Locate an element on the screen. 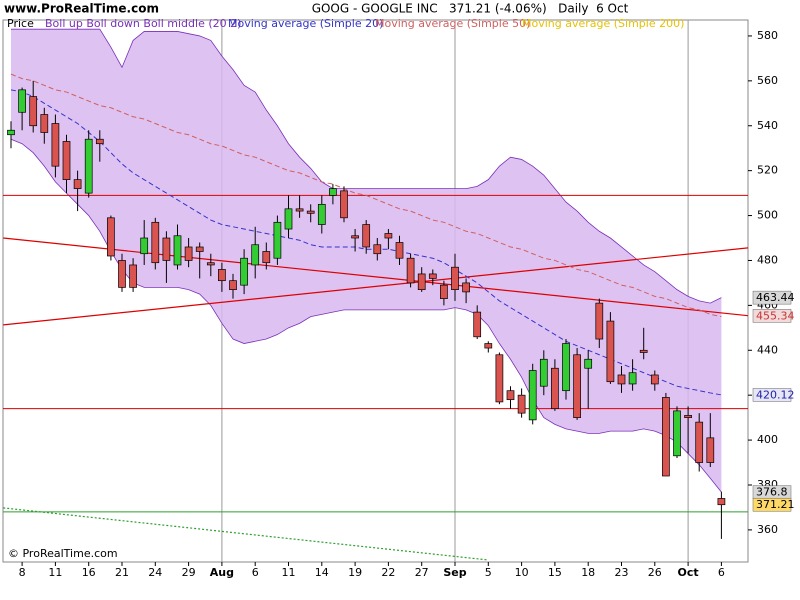 The image size is (800, 600). x-tick-label: 15 is located at coordinates (555, 572).